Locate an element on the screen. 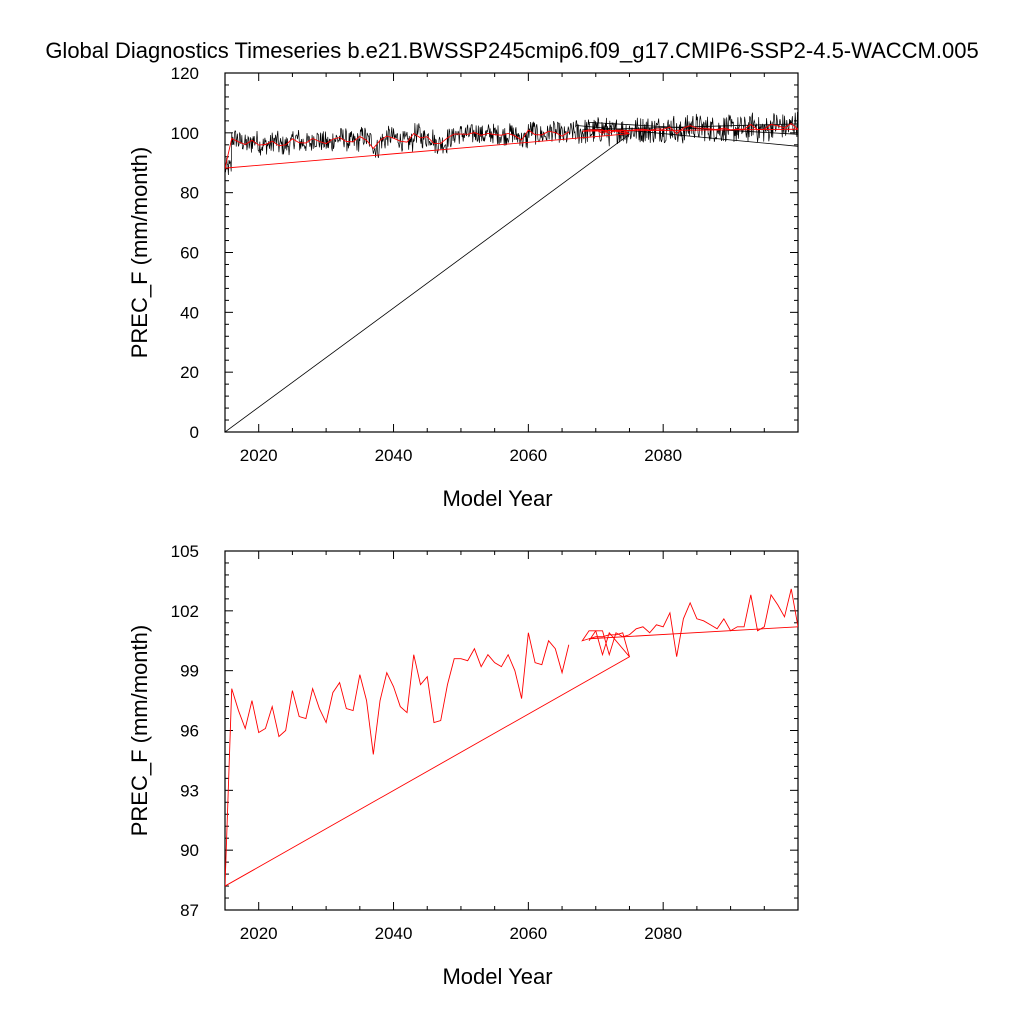  y-tick-label: 99 is located at coordinates (189, 671).